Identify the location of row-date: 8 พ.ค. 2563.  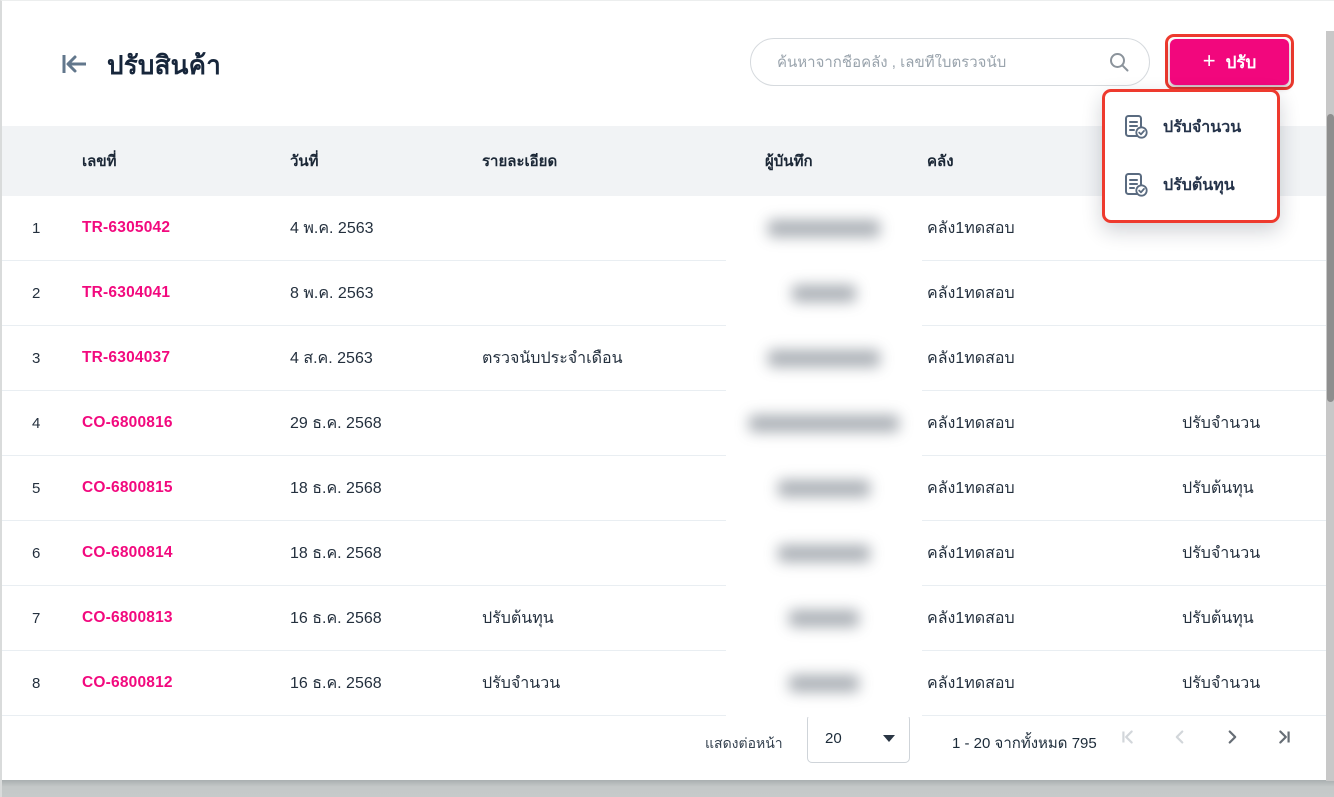
(332, 293).